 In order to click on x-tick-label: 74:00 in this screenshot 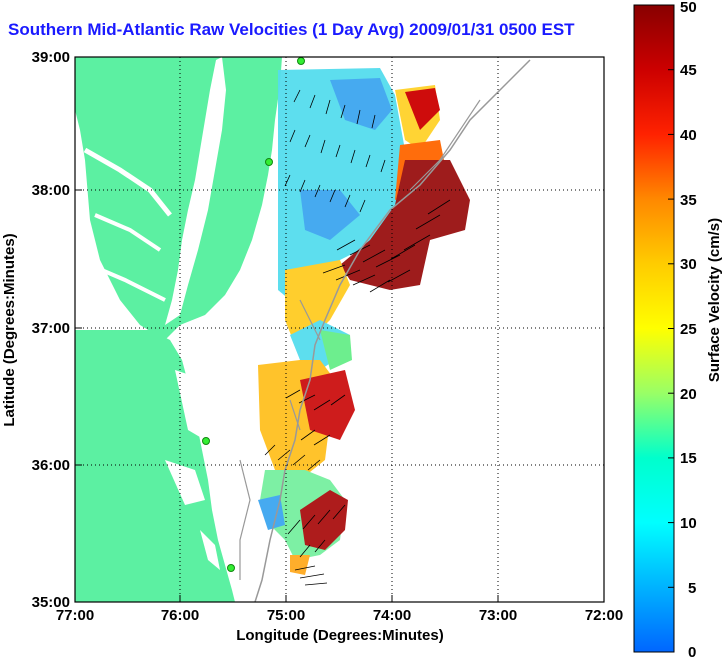, I will do `click(392, 615)`.